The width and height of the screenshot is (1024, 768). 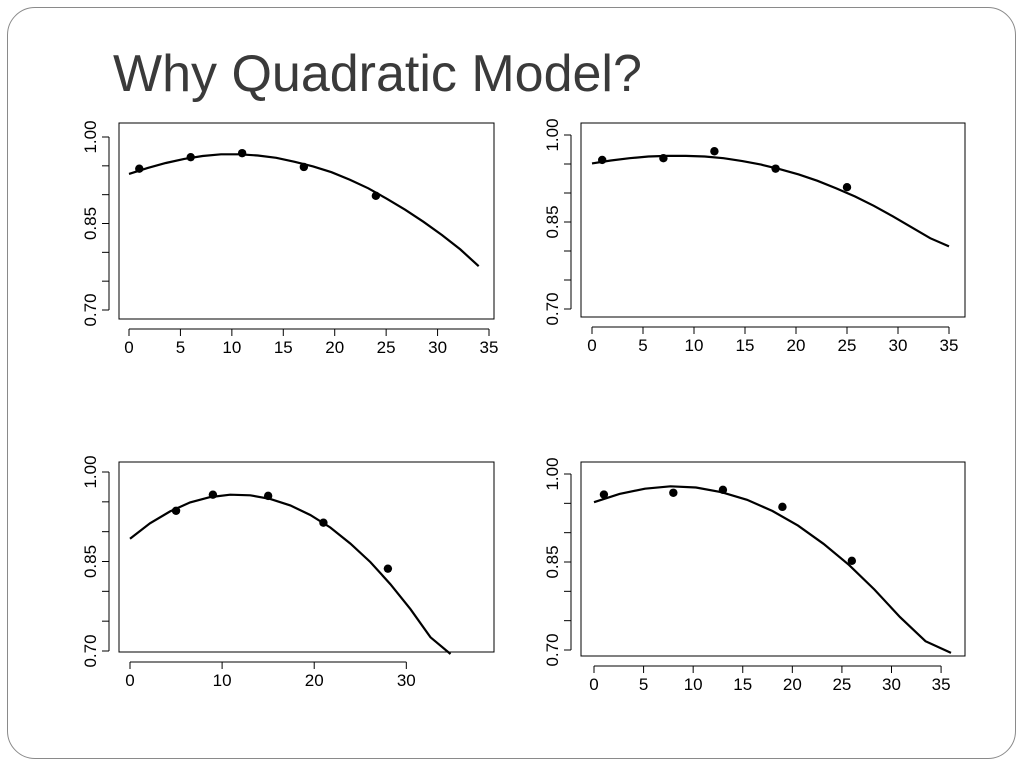 What do you see at coordinates (377, 74) in the screenshot?
I see `slide-title: Why Quadratic Model?` at bounding box center [377, 74].